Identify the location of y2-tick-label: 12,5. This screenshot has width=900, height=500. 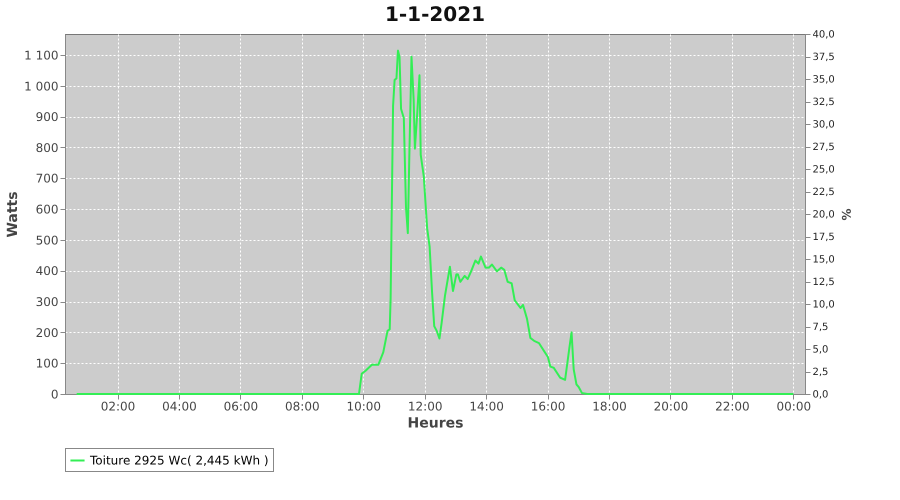
(823, 282).